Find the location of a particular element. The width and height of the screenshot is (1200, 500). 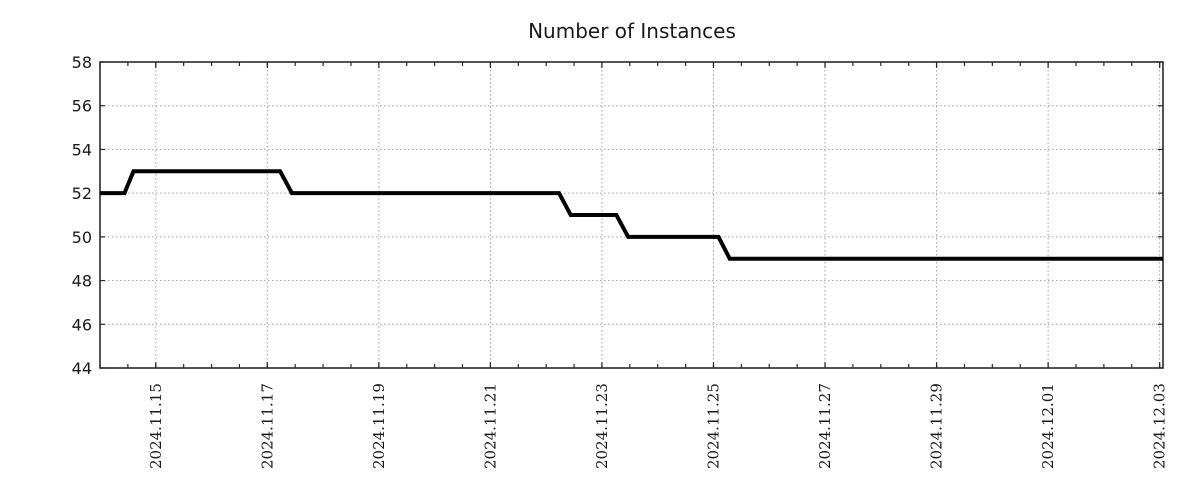

y-tick-label: 50 is located at coordinates (82, 237).